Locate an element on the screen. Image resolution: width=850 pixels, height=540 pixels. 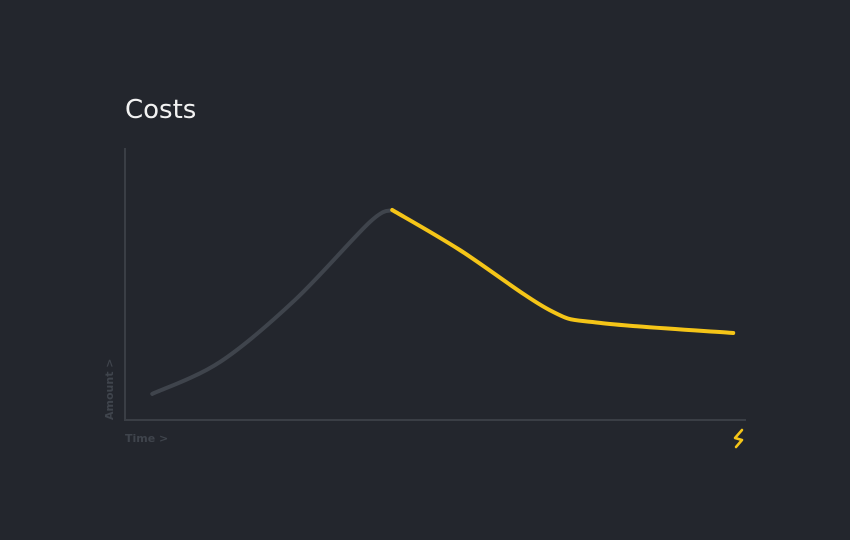
logo is located at coordinates (738, 438).